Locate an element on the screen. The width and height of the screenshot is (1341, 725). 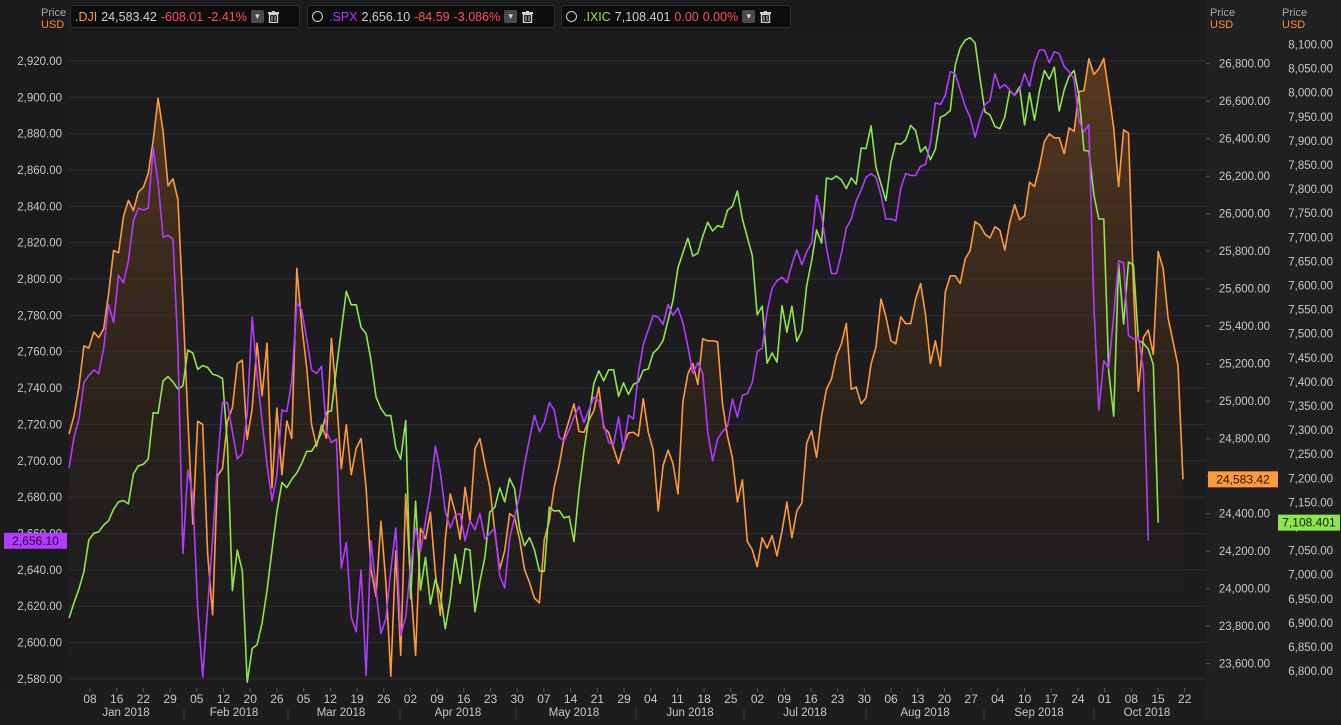
x-tick-label: 08 is located at coordinates (1132, 699).